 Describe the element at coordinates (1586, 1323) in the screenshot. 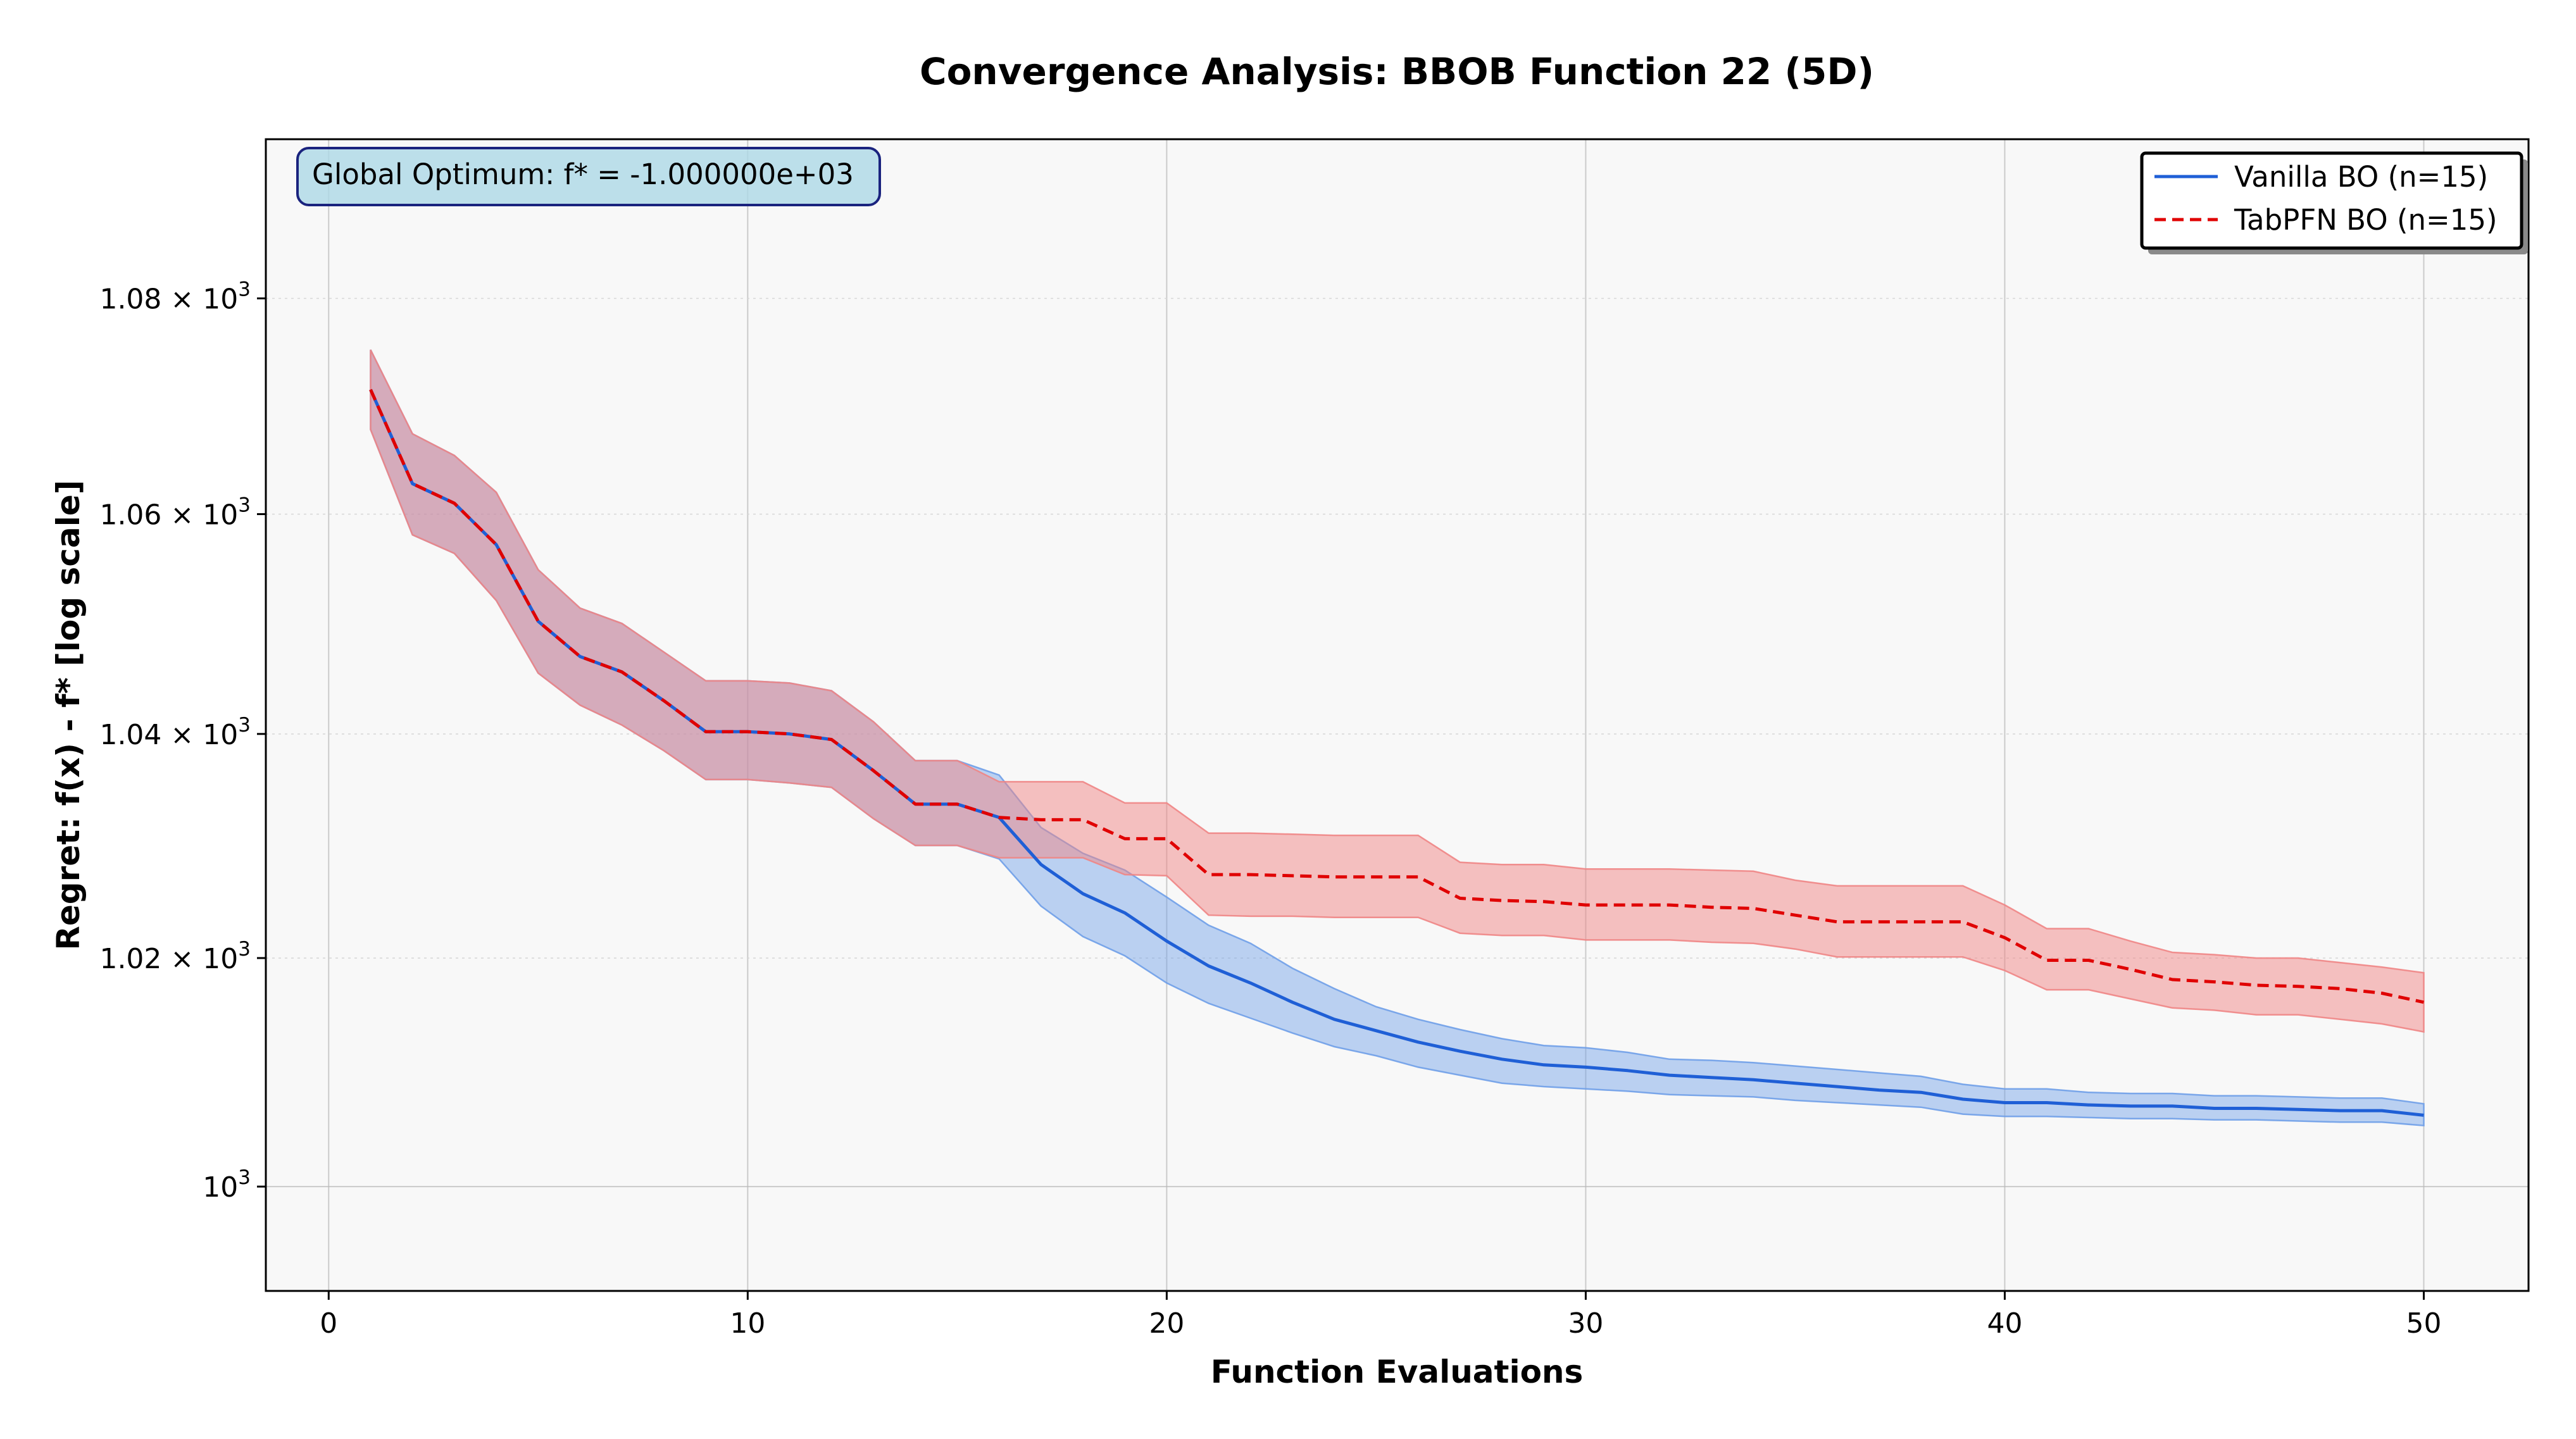

I see `x-tick-label: 30` at that location.